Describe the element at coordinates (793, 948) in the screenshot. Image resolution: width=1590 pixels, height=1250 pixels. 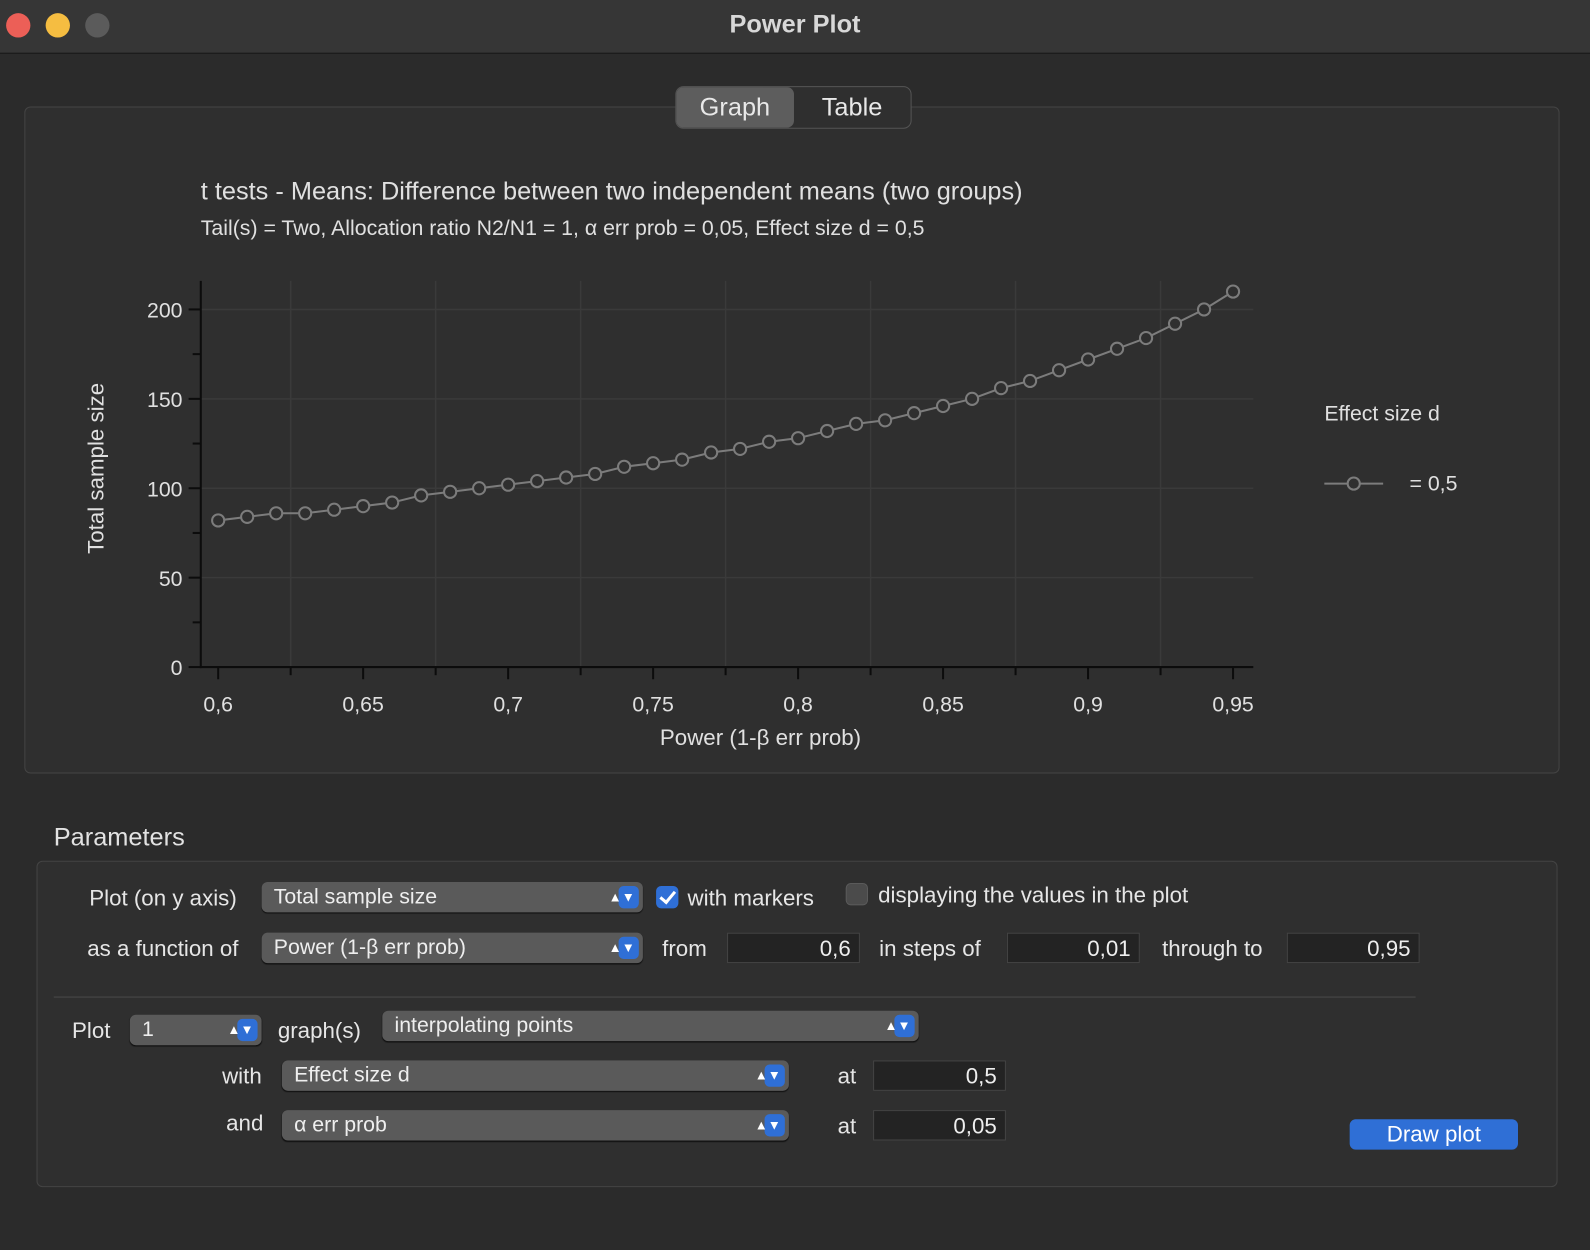
I see `text-field: 0,6` at that location.